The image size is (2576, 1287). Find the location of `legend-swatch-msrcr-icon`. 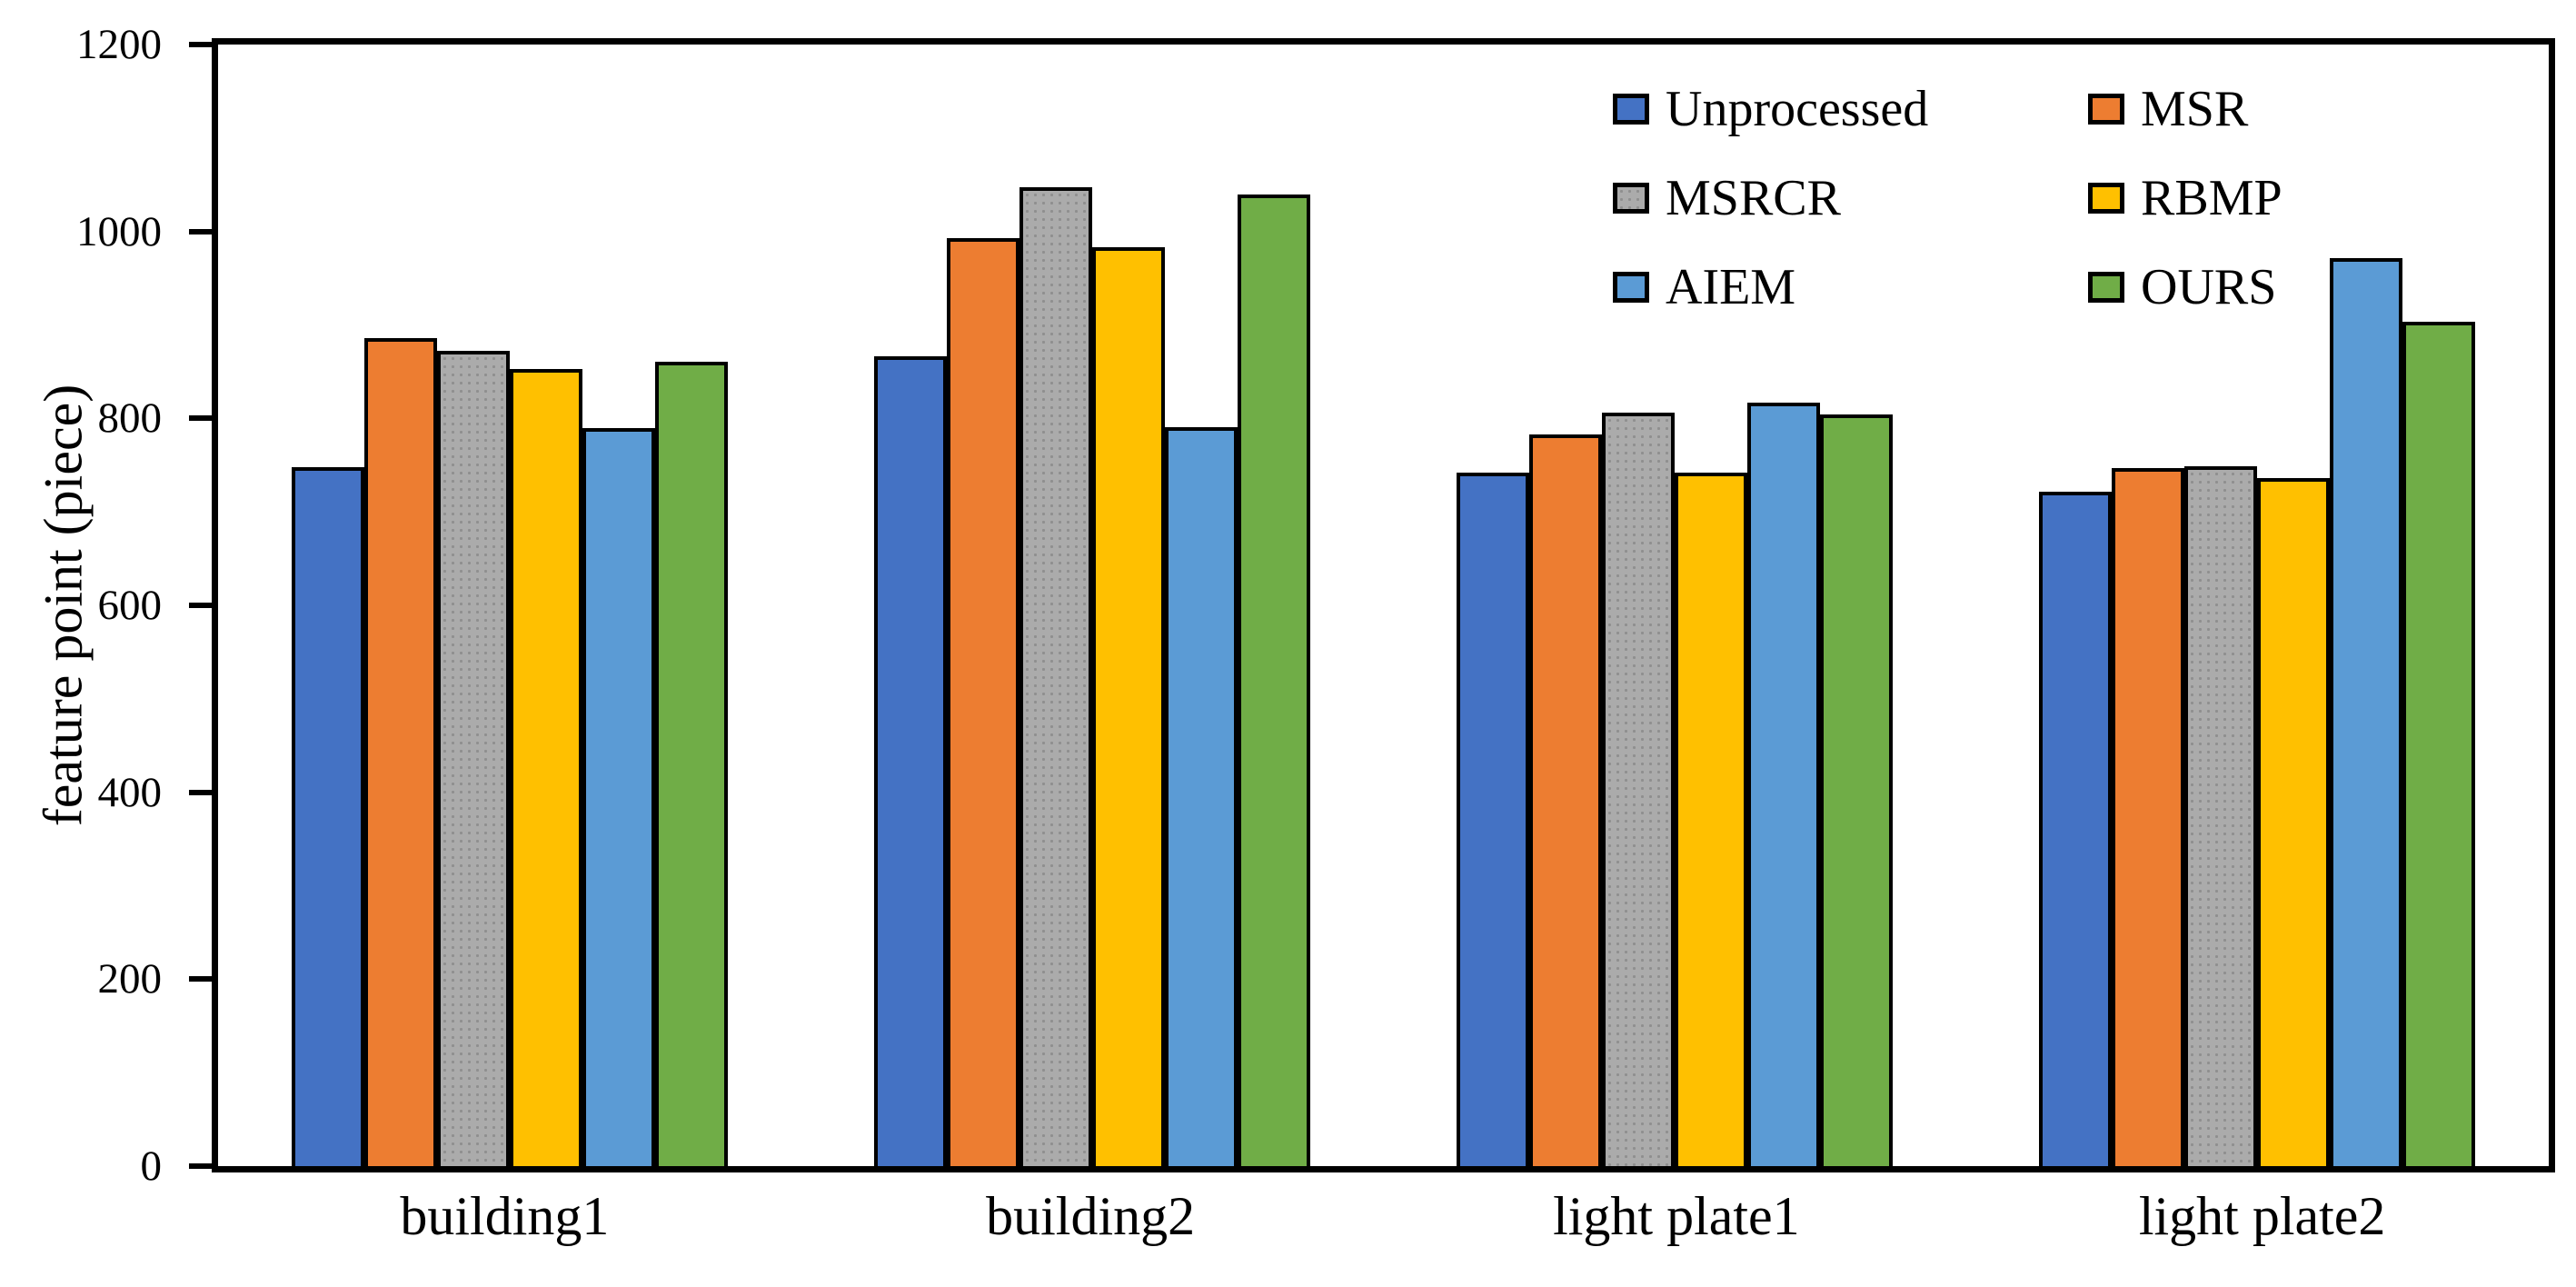

legend-swatch-msrcr-icon is located at coordinates (1631, 199).